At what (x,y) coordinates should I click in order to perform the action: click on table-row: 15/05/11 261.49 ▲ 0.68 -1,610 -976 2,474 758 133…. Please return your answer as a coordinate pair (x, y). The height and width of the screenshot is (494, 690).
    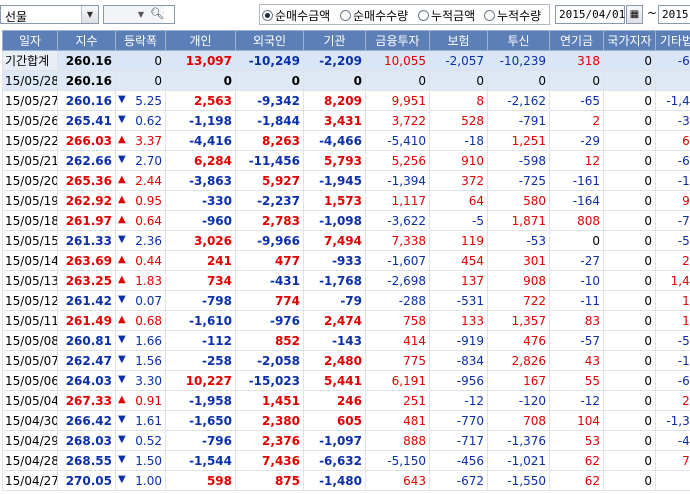
    Looking at the image, I should click on (346, 320).